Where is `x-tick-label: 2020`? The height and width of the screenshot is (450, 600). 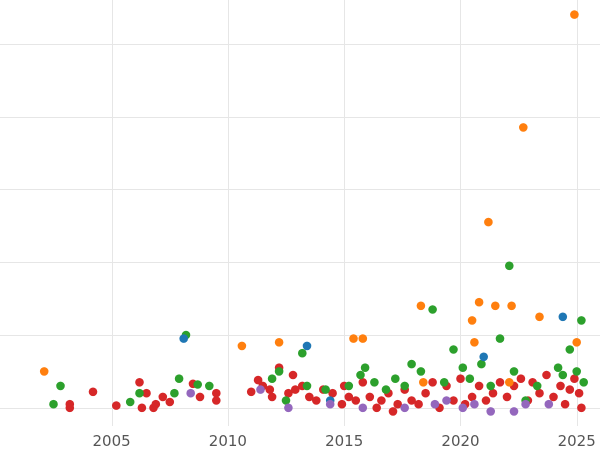
x-tick-label: 2020 is located at coordinates (460, 441).